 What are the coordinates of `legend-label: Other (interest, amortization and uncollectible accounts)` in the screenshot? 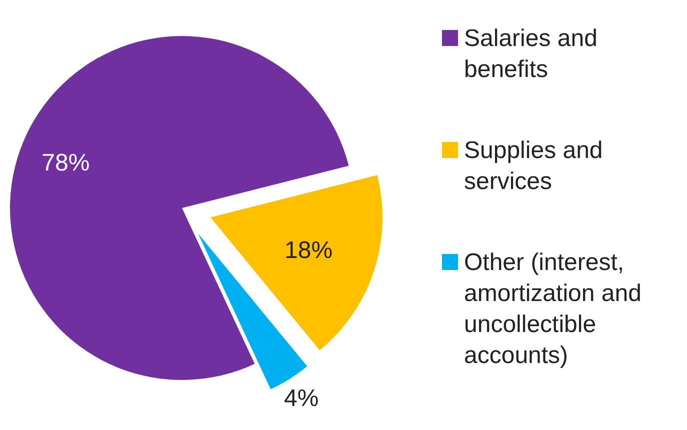 It's located at (553, 309).